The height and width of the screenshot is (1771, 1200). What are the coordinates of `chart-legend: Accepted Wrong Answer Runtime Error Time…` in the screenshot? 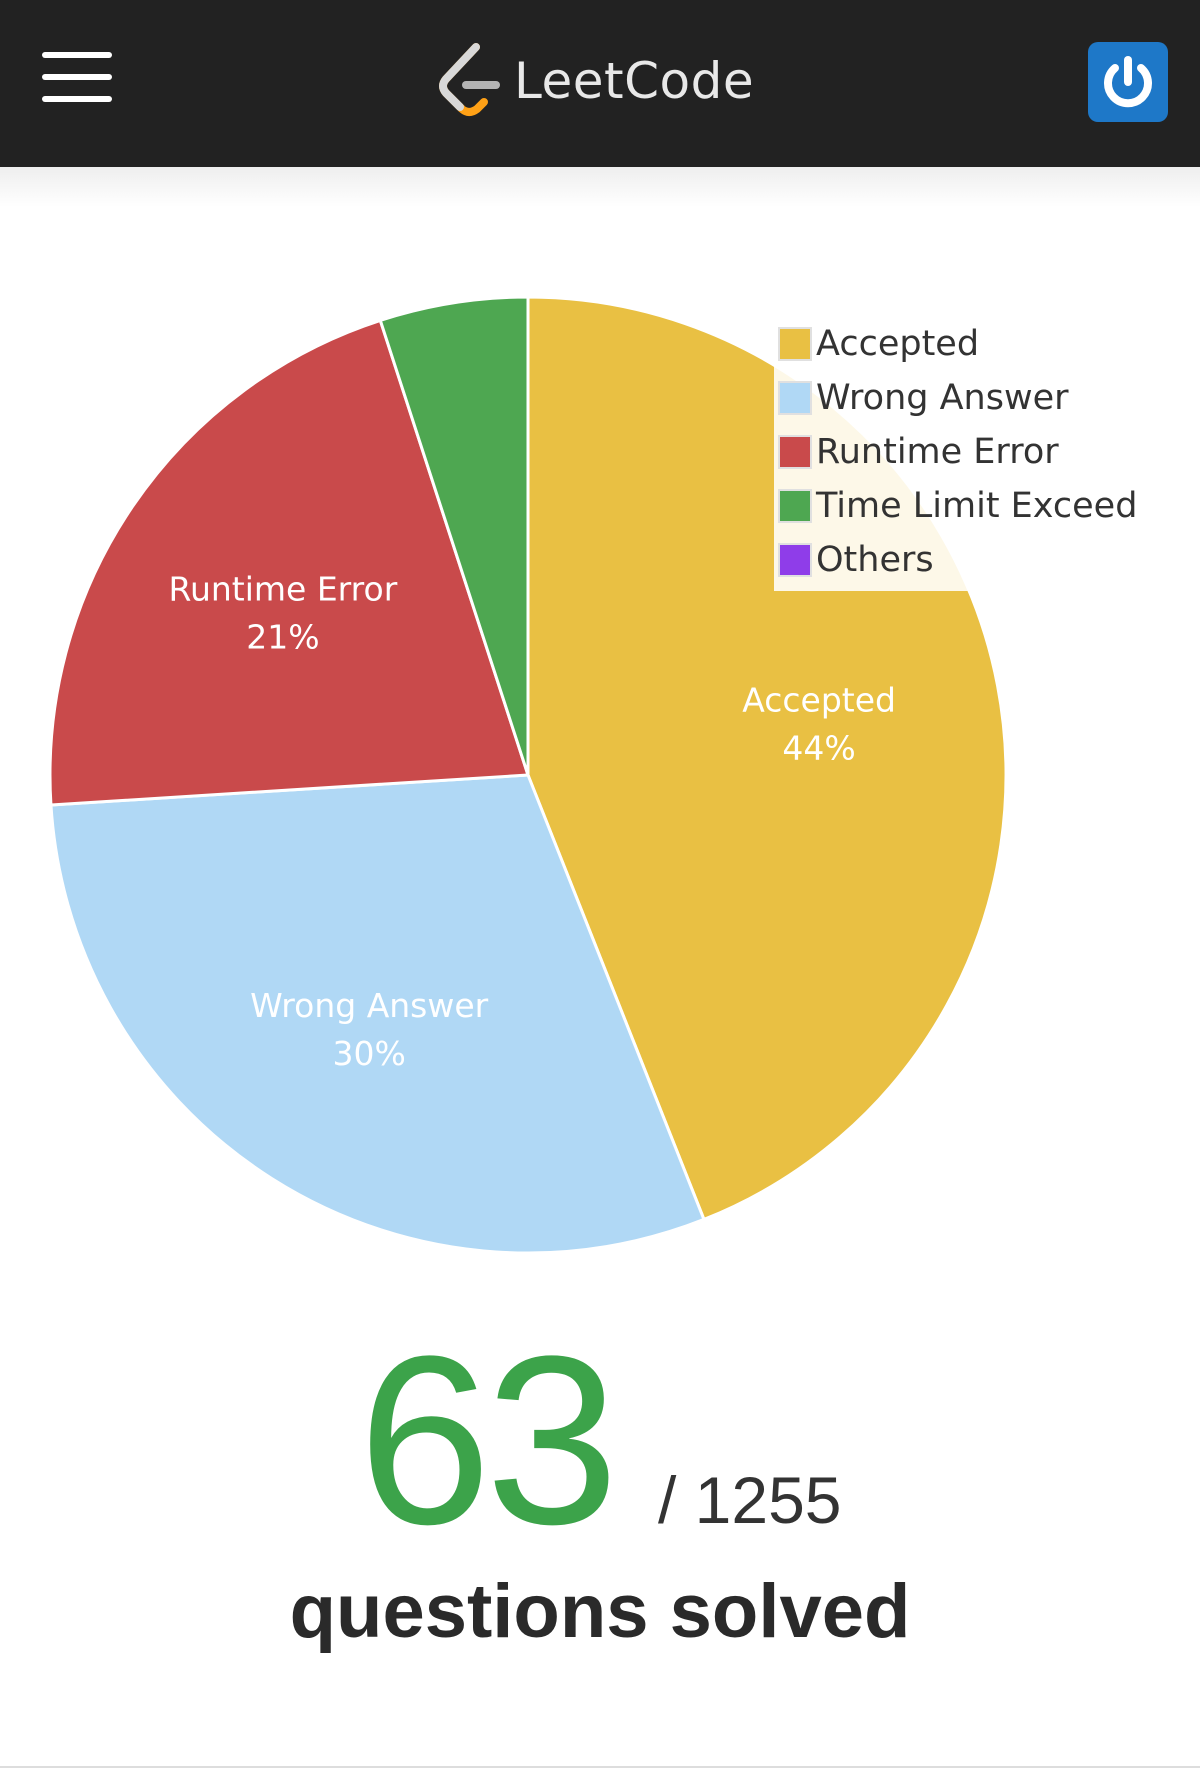 It's located at (956, 452).